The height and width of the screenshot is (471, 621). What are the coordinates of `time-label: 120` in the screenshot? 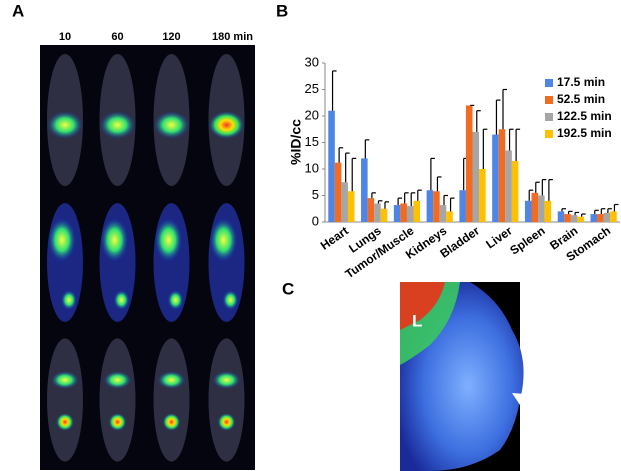 It's located at (171, 37).